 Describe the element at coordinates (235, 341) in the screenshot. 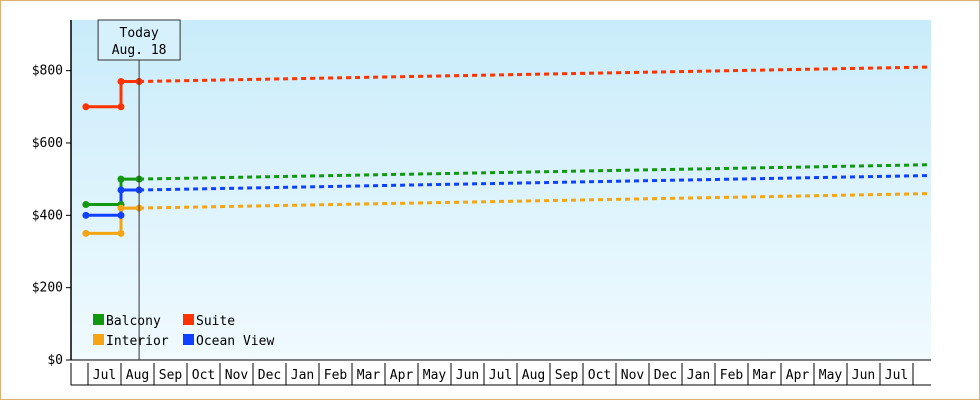

I see `legend-label: Ocean View` at that location.